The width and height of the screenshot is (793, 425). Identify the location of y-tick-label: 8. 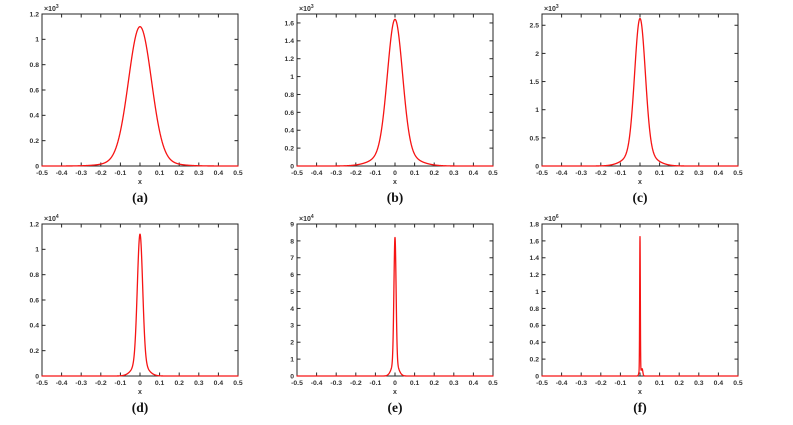
(292, 241).